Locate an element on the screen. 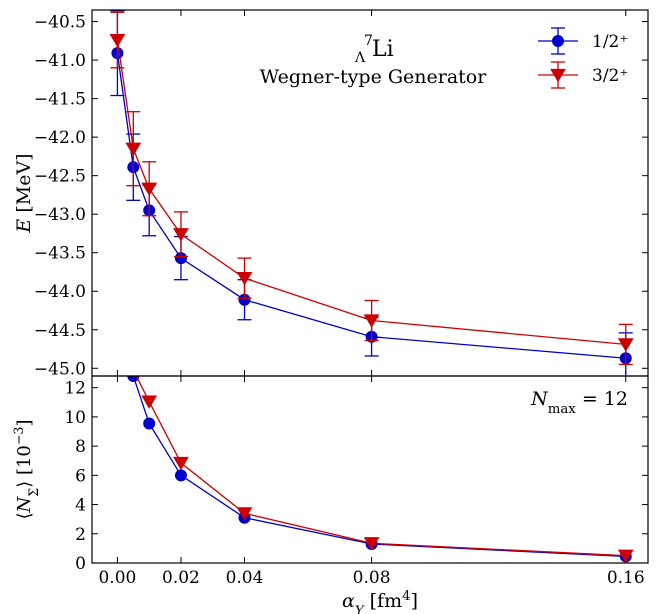 The width and height of the screenshot is (657, 614). annotation-generator: Wegner-type Generator is located at coordinates (374, 77).